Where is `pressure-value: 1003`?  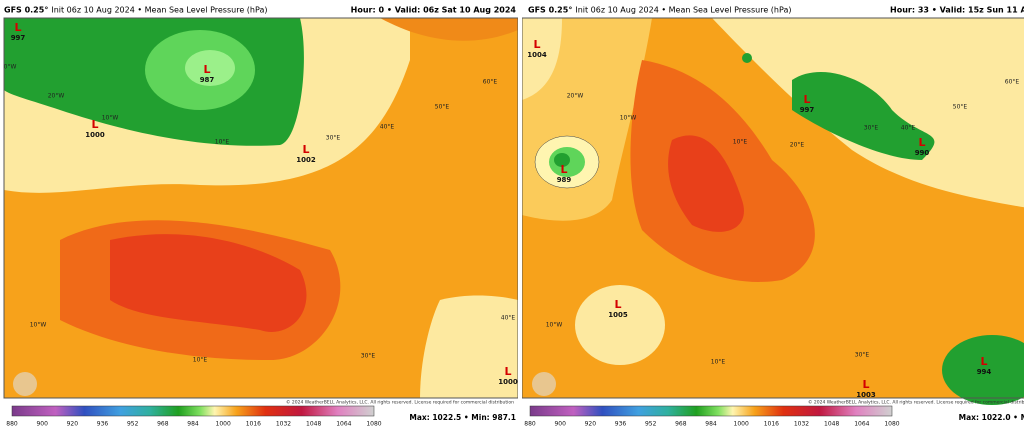 pressure-value: 1003 is located at coordinates (866, 395).